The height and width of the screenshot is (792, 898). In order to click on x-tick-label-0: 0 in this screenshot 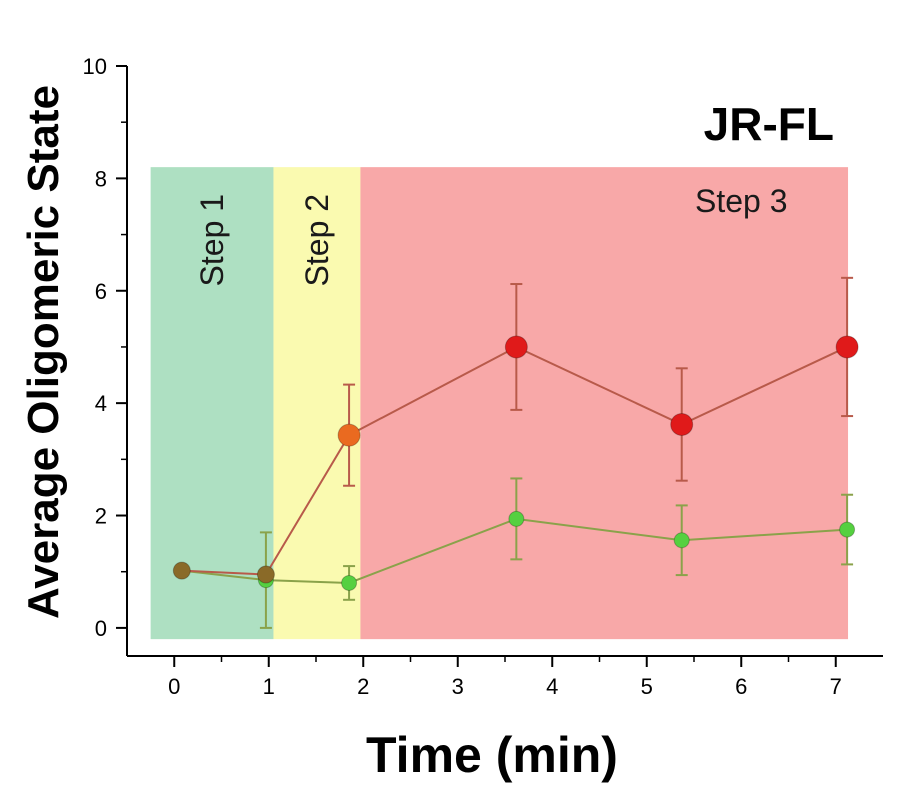, I will do `click(174, 686)`.